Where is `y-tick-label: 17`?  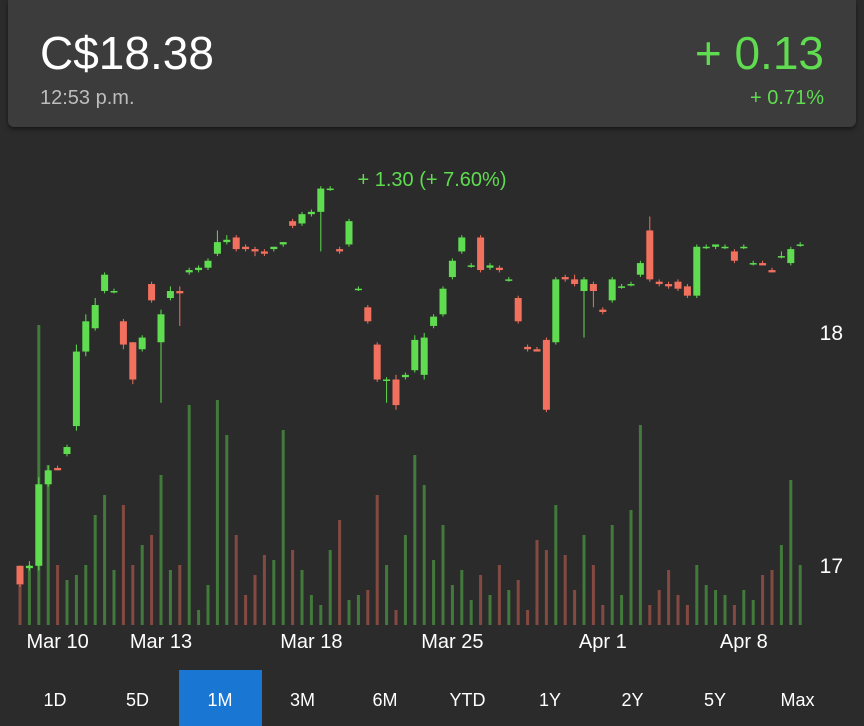 y-tick-label: 17 is located at coordinates (831, 566).